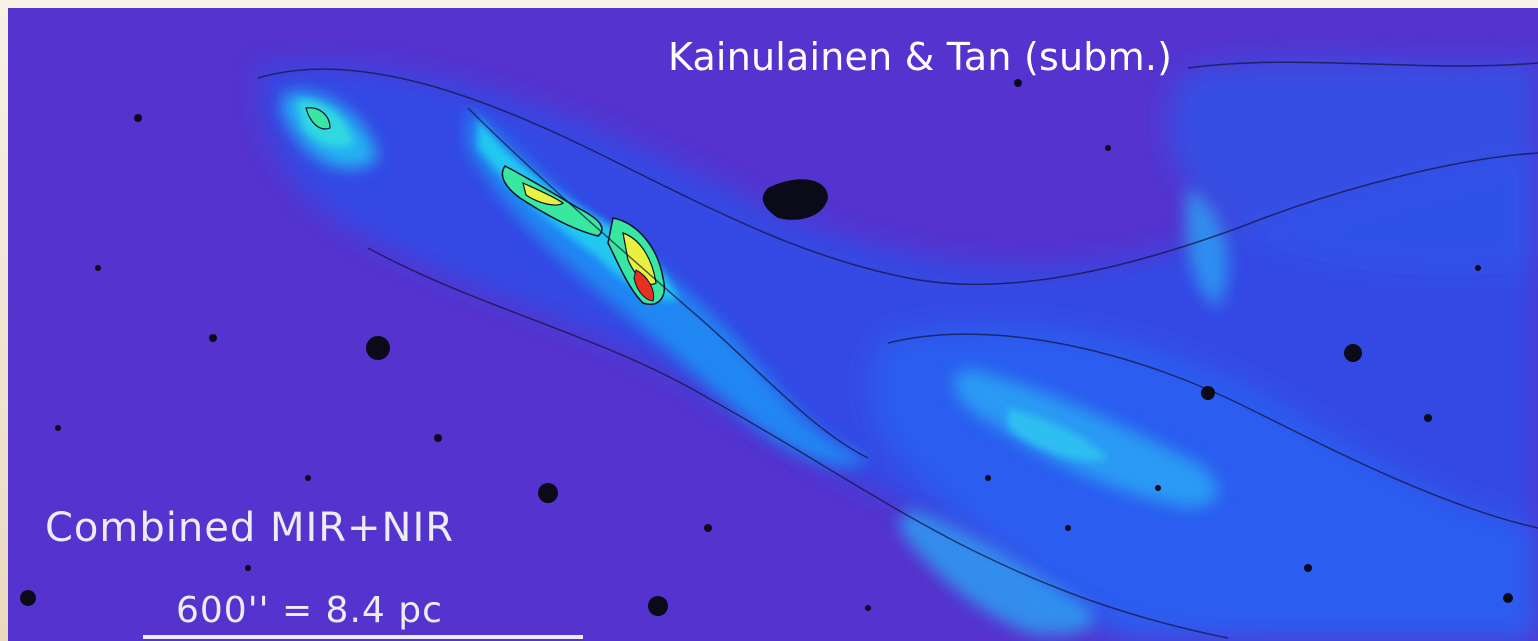  Describe the element at coordinates (485, 206) in the screenshot. I see `dense-clumps` at that location.